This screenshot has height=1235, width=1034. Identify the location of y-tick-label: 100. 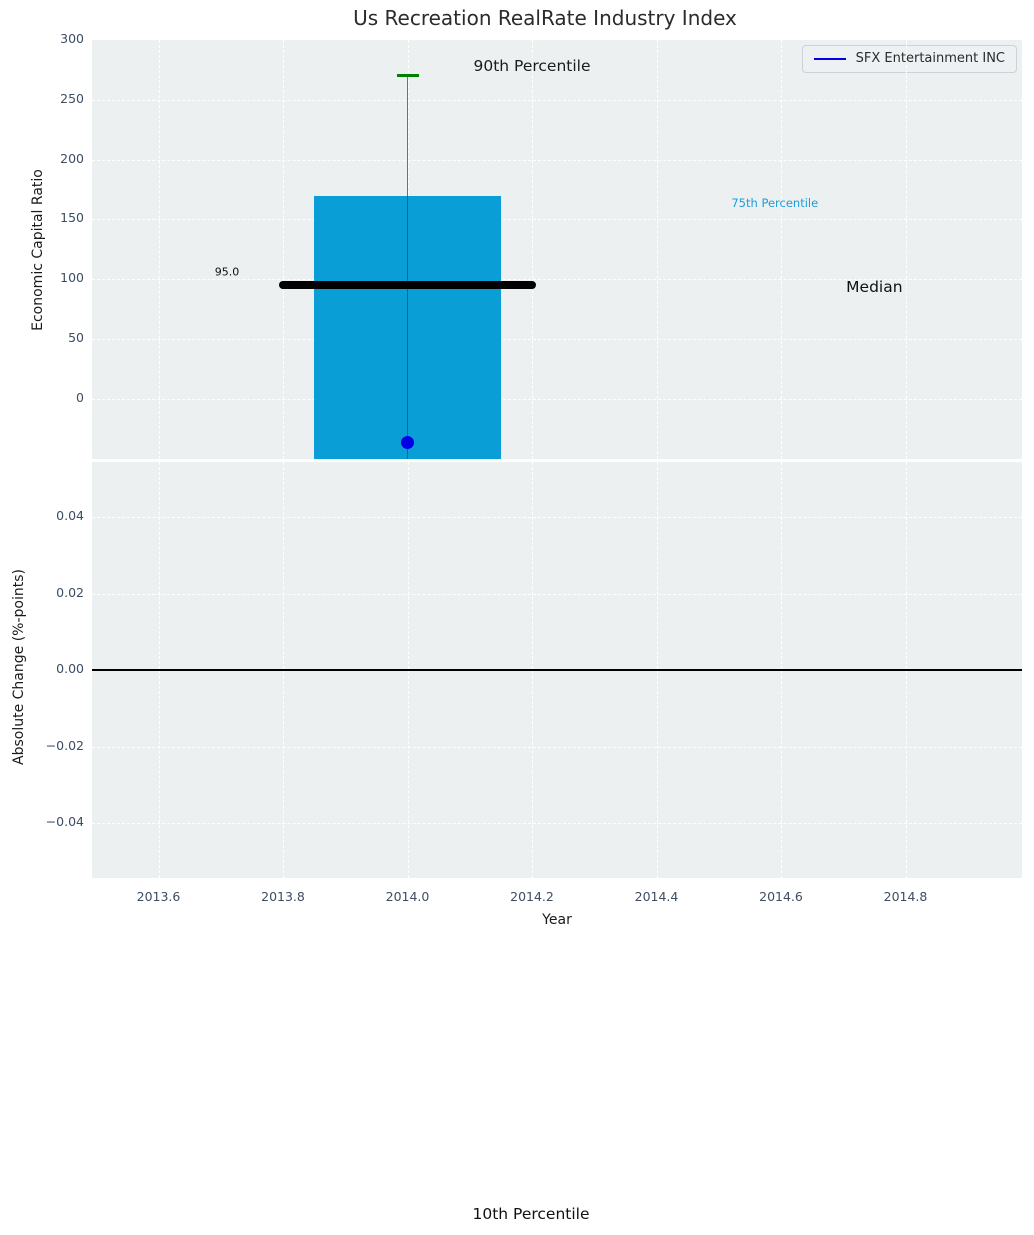
(72, 278).